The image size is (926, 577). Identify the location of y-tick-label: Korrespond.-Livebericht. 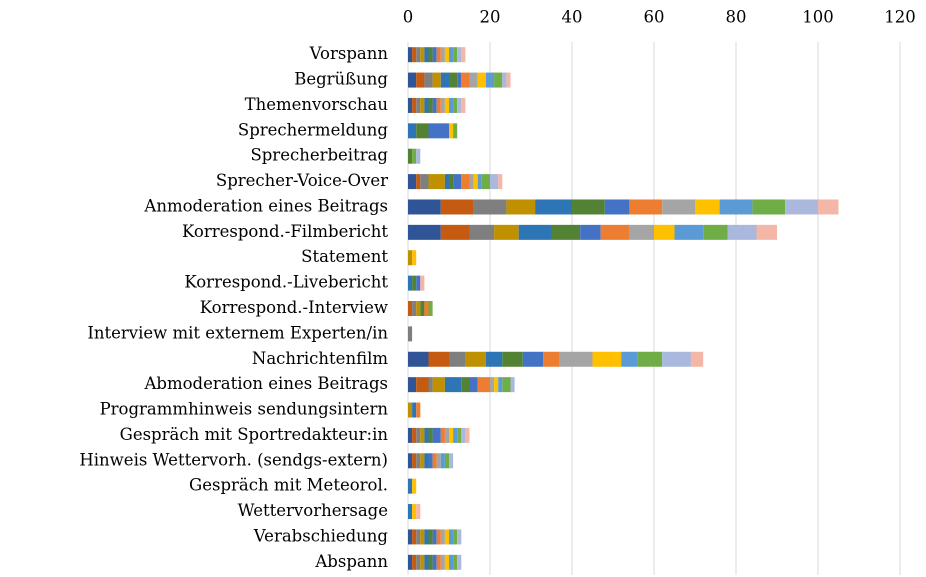
(286, 282).